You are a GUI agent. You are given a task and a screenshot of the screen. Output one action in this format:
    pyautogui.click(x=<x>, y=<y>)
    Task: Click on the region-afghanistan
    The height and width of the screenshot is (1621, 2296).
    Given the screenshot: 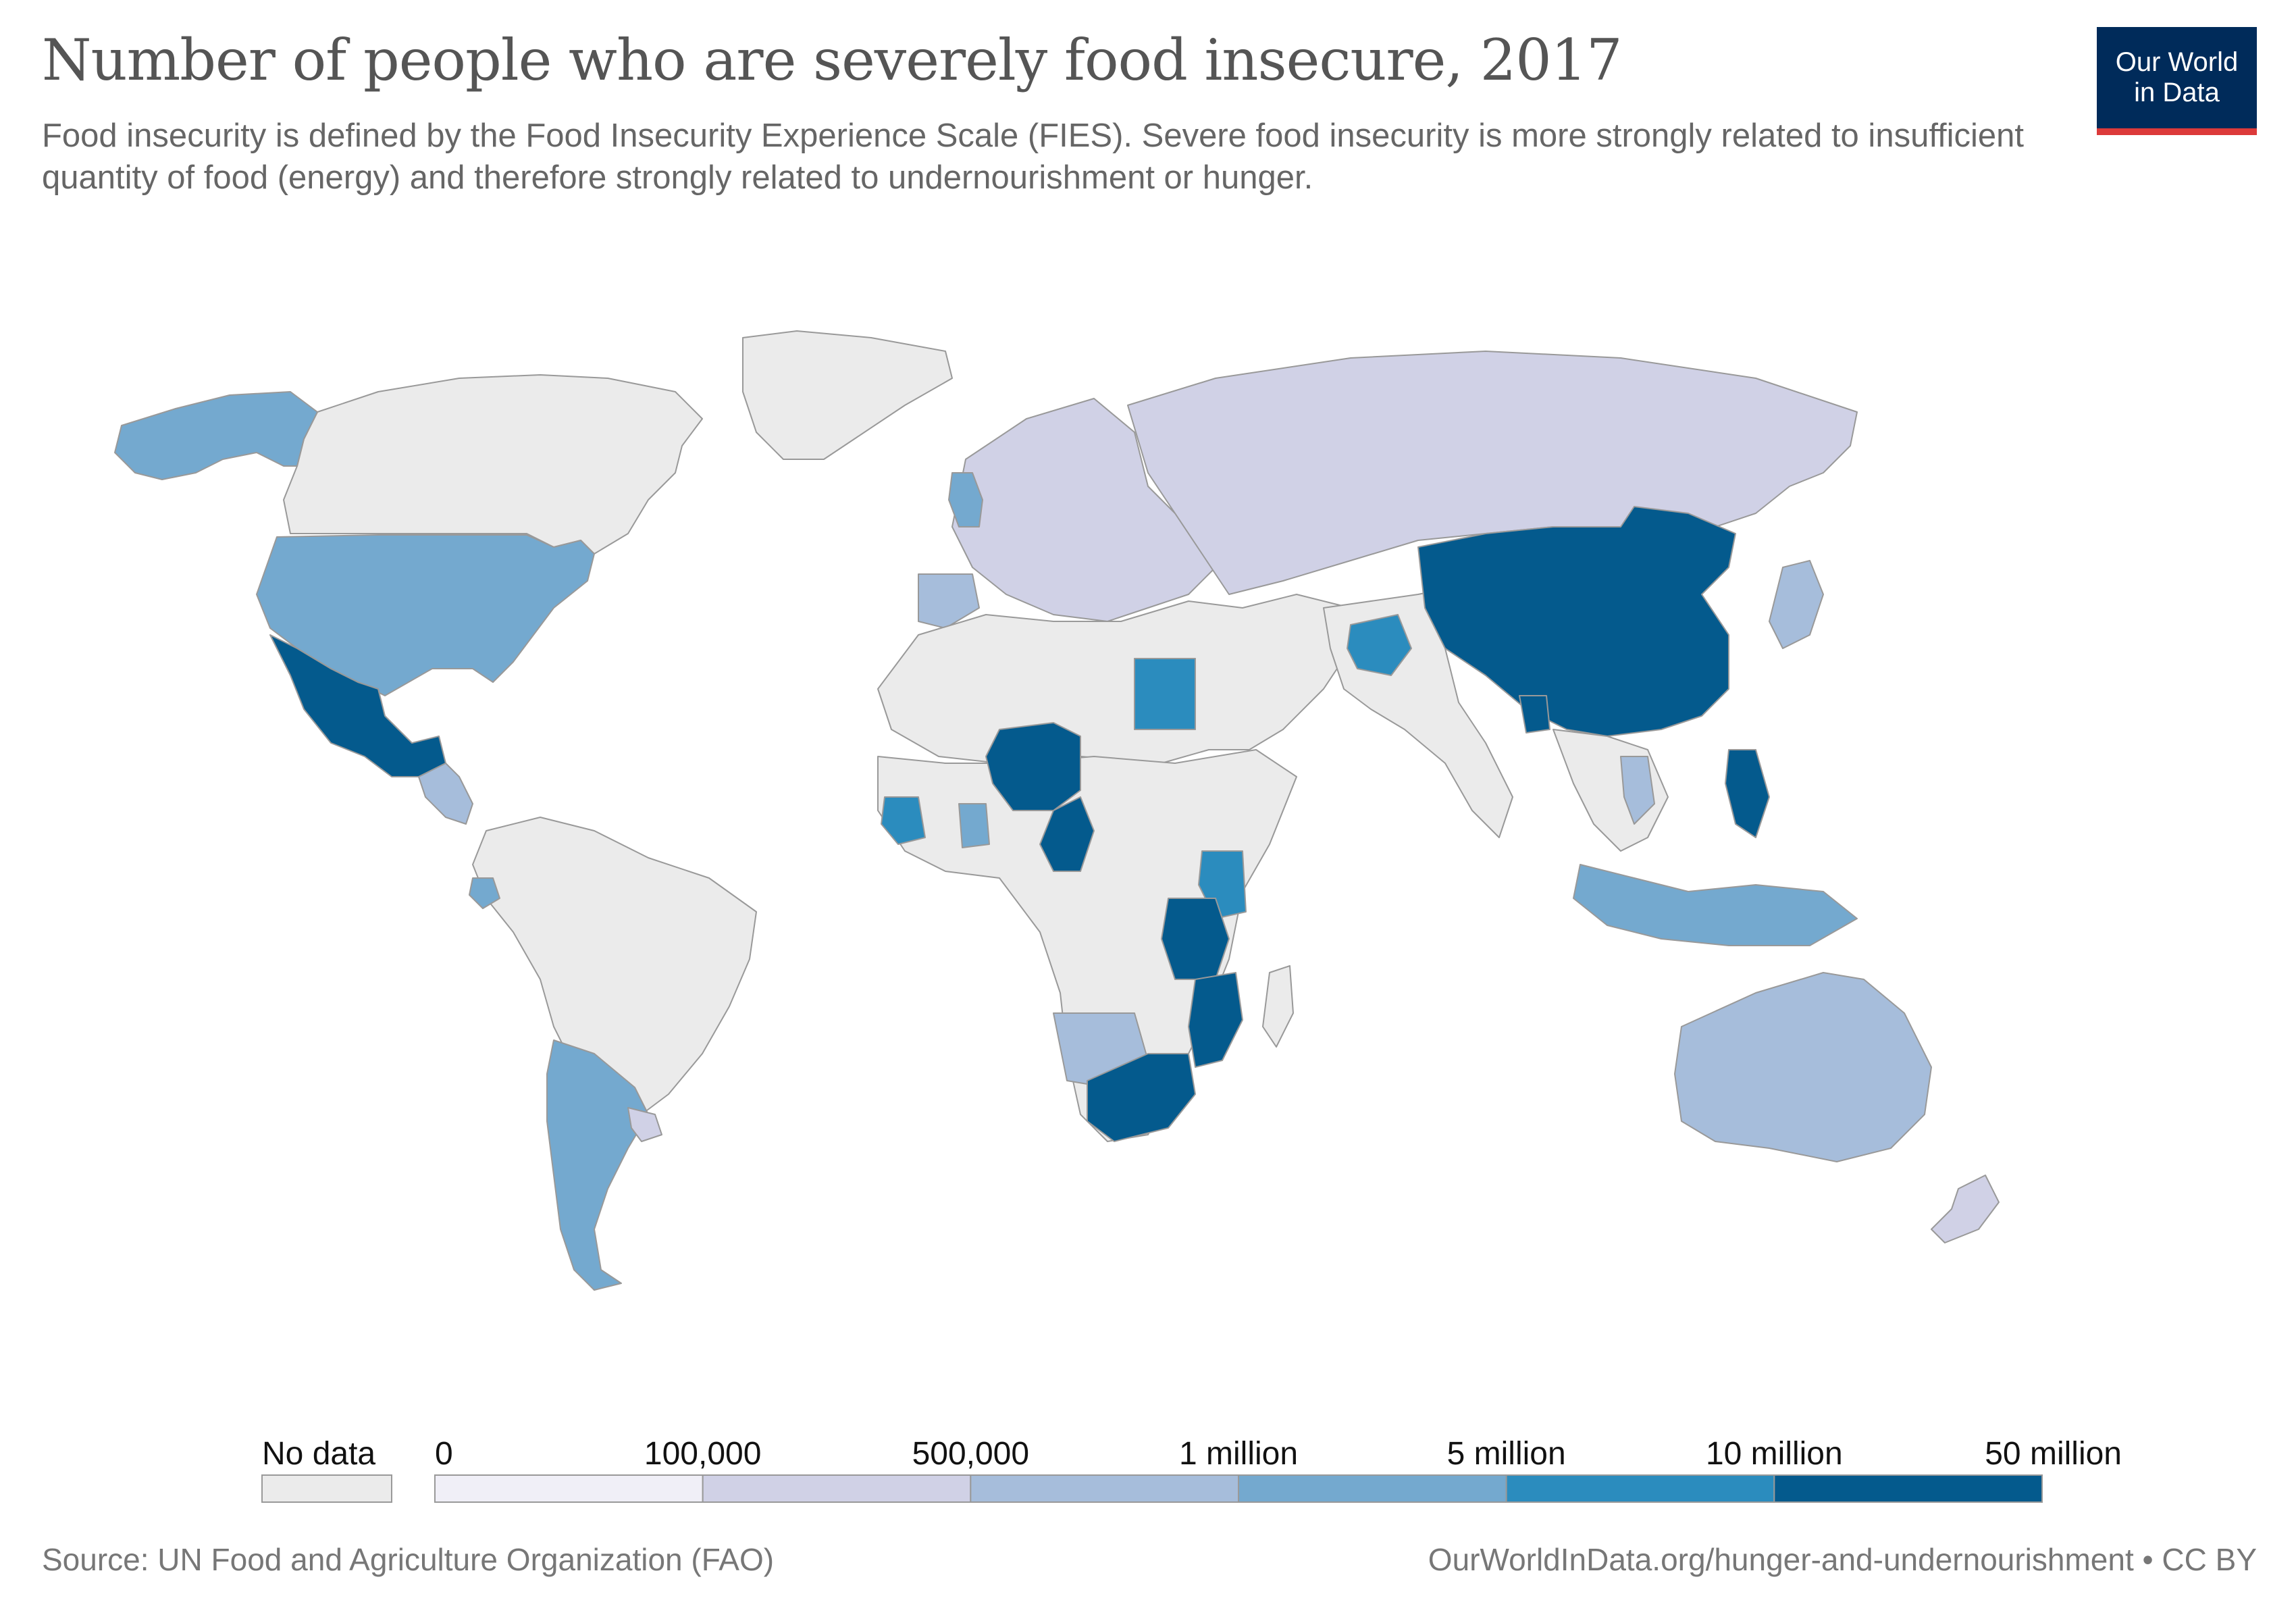 What is the action you would take?
    pyautogui.click(x=1379, y=645)
    